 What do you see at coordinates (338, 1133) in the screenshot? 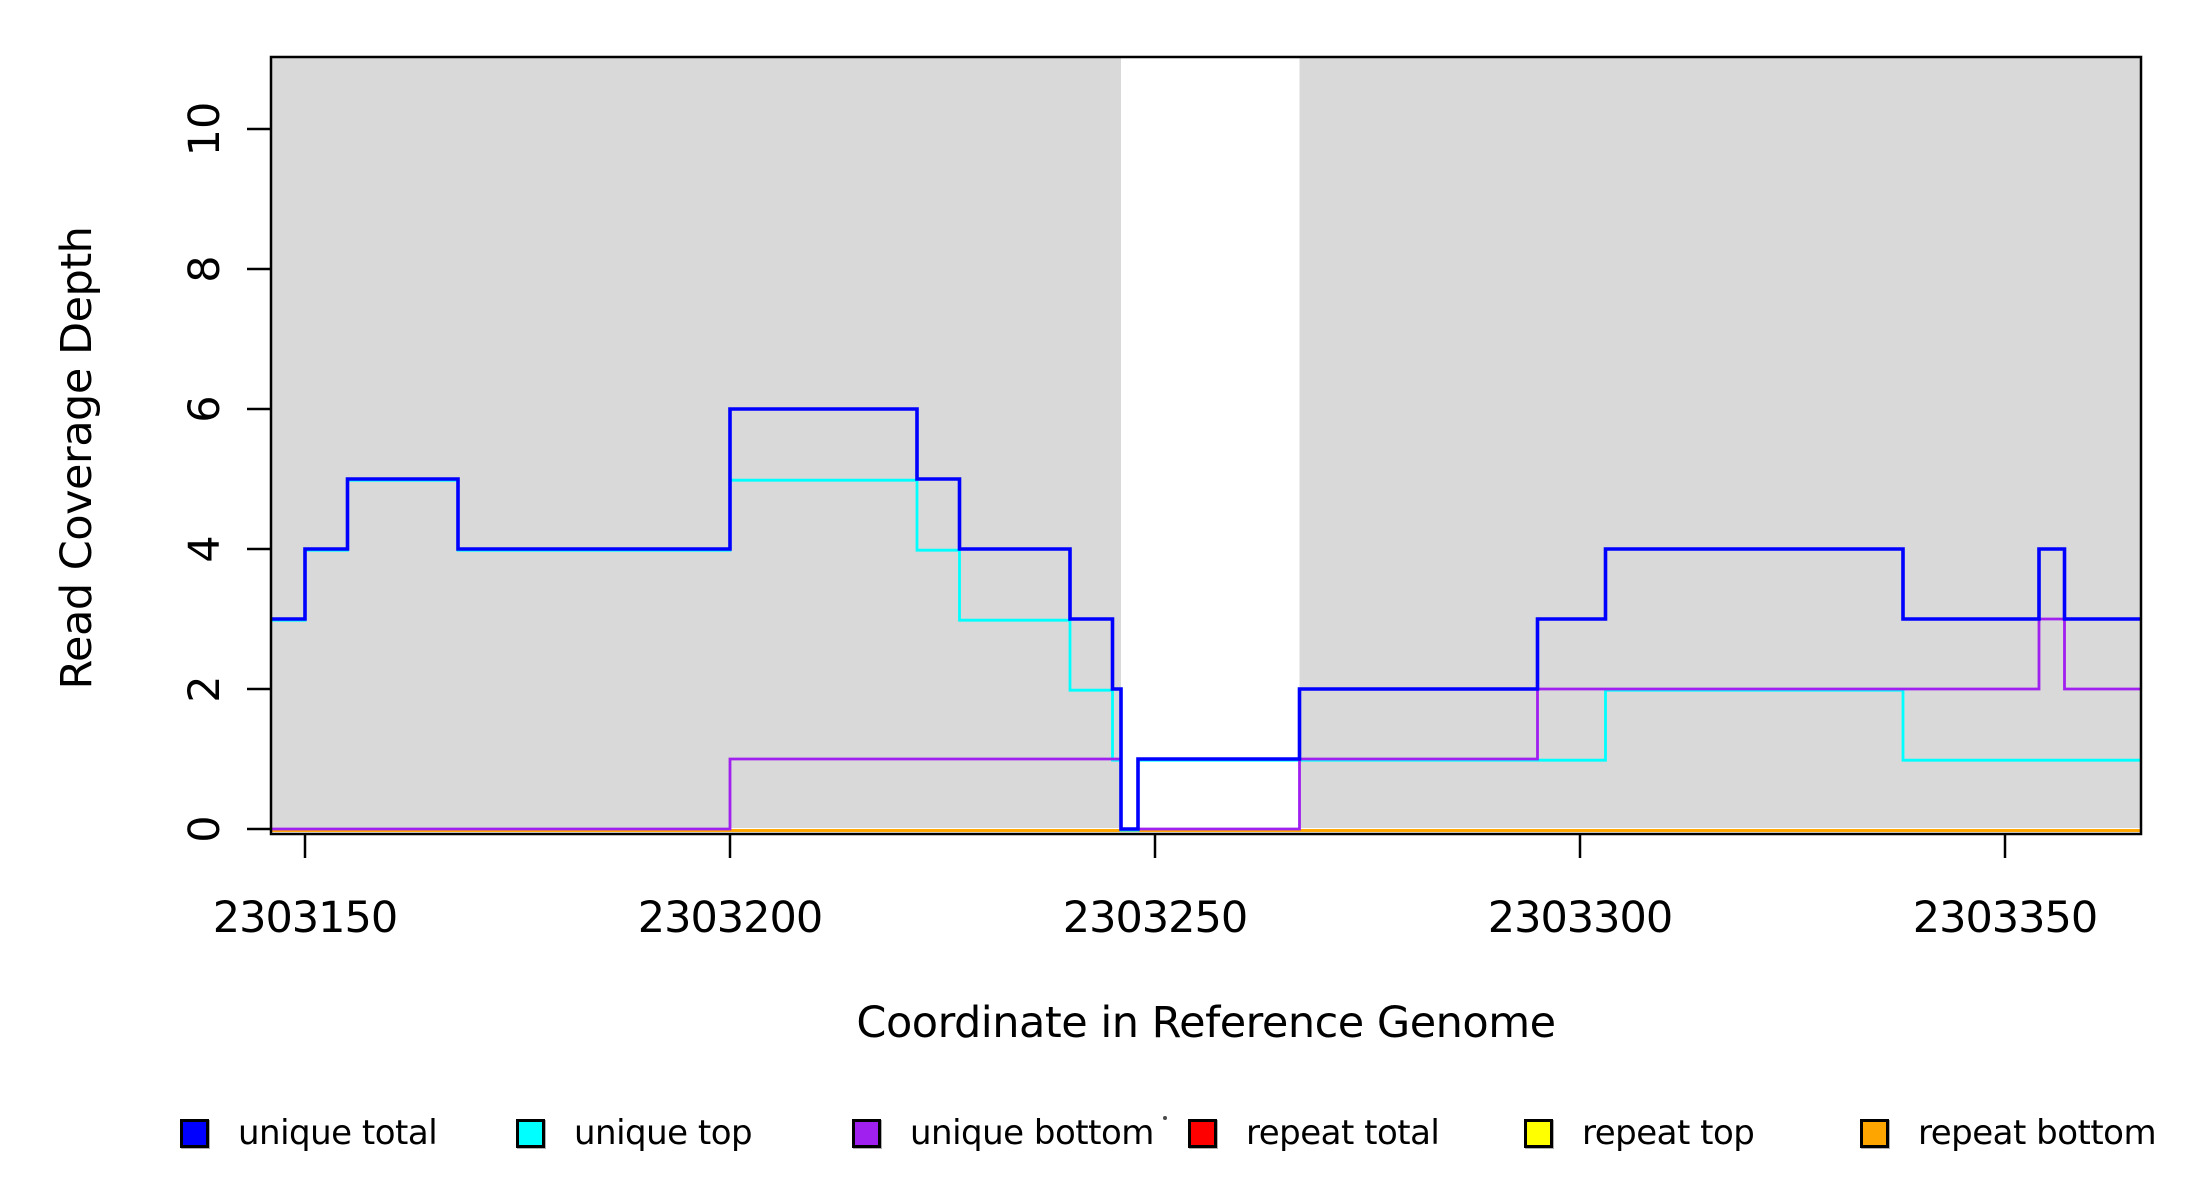
I see `legend-label: unique total` at bounding box center [338, 1133].